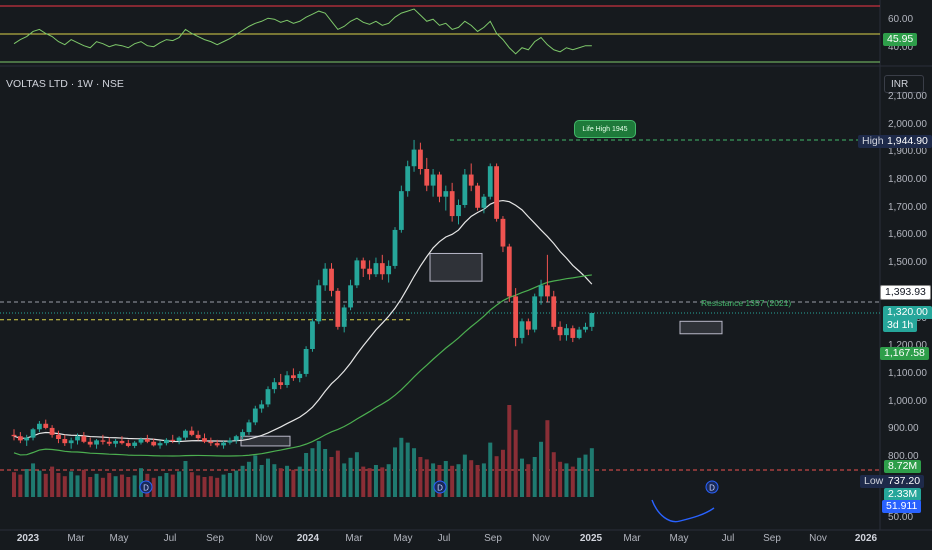 The height and width of the screenshot is (550, 932). I want to click on price-axis-label: 1,700.00, so click(907, 207).